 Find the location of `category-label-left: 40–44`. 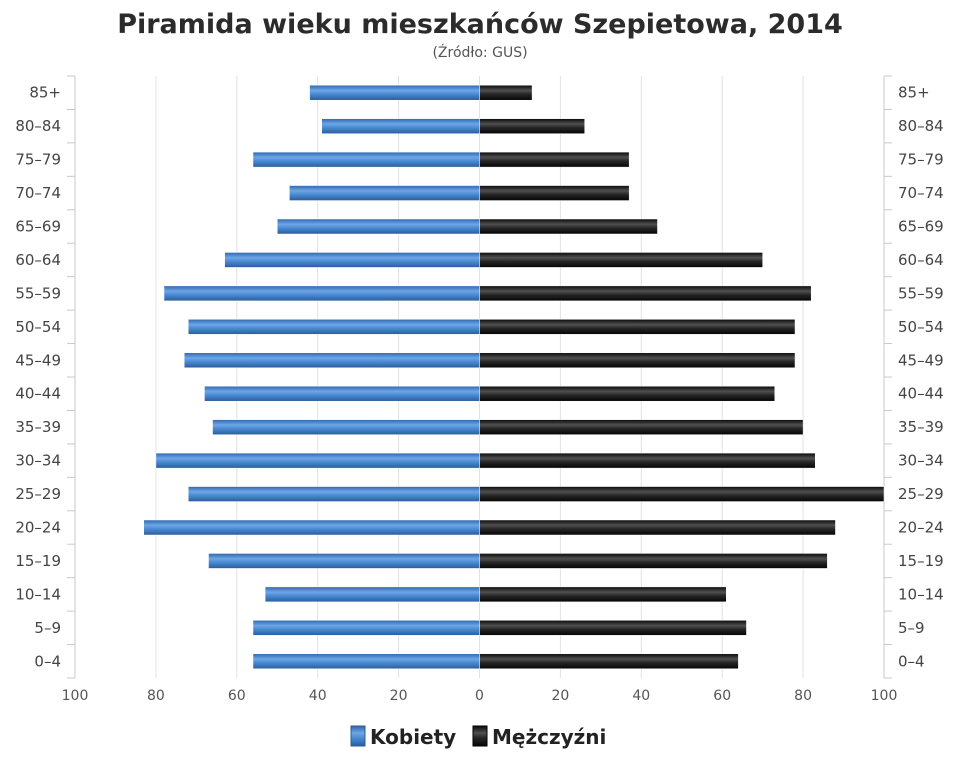

category-label-left: 40–44 is located at coordinates (38, 394).